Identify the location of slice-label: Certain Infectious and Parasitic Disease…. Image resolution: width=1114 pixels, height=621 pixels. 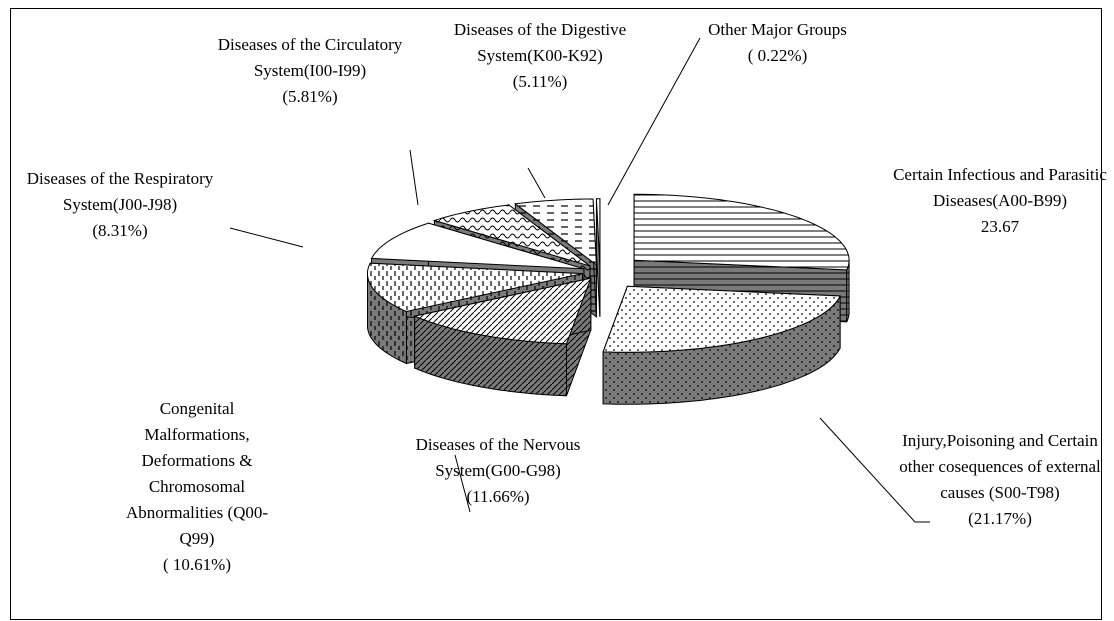
(1000, 201).